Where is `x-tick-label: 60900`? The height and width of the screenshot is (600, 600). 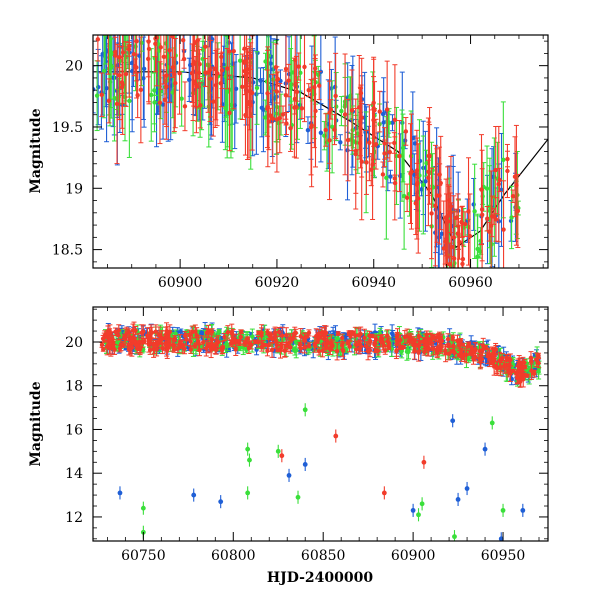
x-tick-label: 60900 is located at coordinates (180, 283).